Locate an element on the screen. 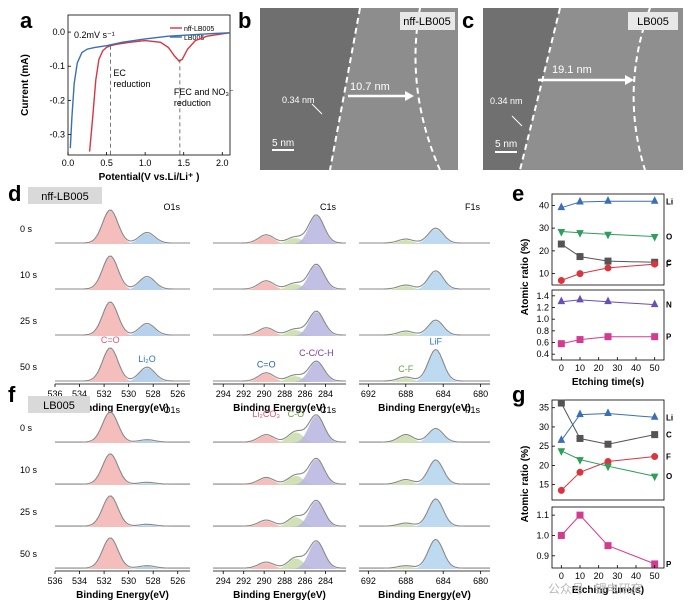 The image size is (700, 608). panel-letter-b: b is located at coordinates (244, 20).